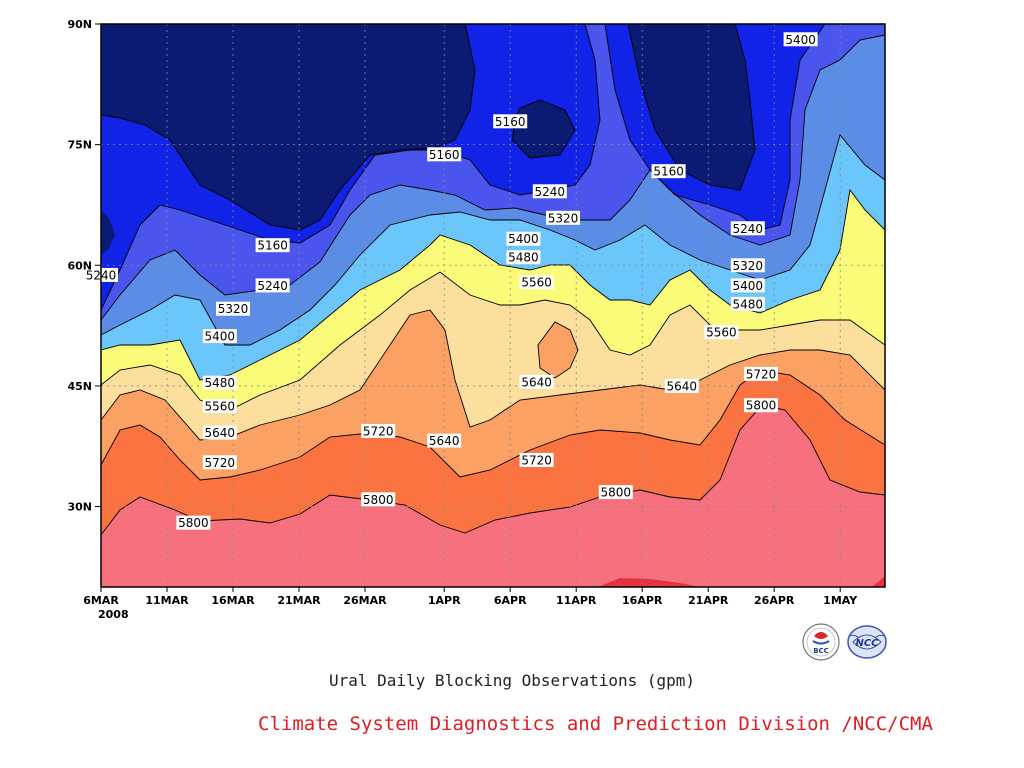 Image resolution: width=1024 pixels, height=768 pixels. Describe the element at coordinates (708, 600) in the screenshot. I see `x-tick-label: 21APR` at that location.